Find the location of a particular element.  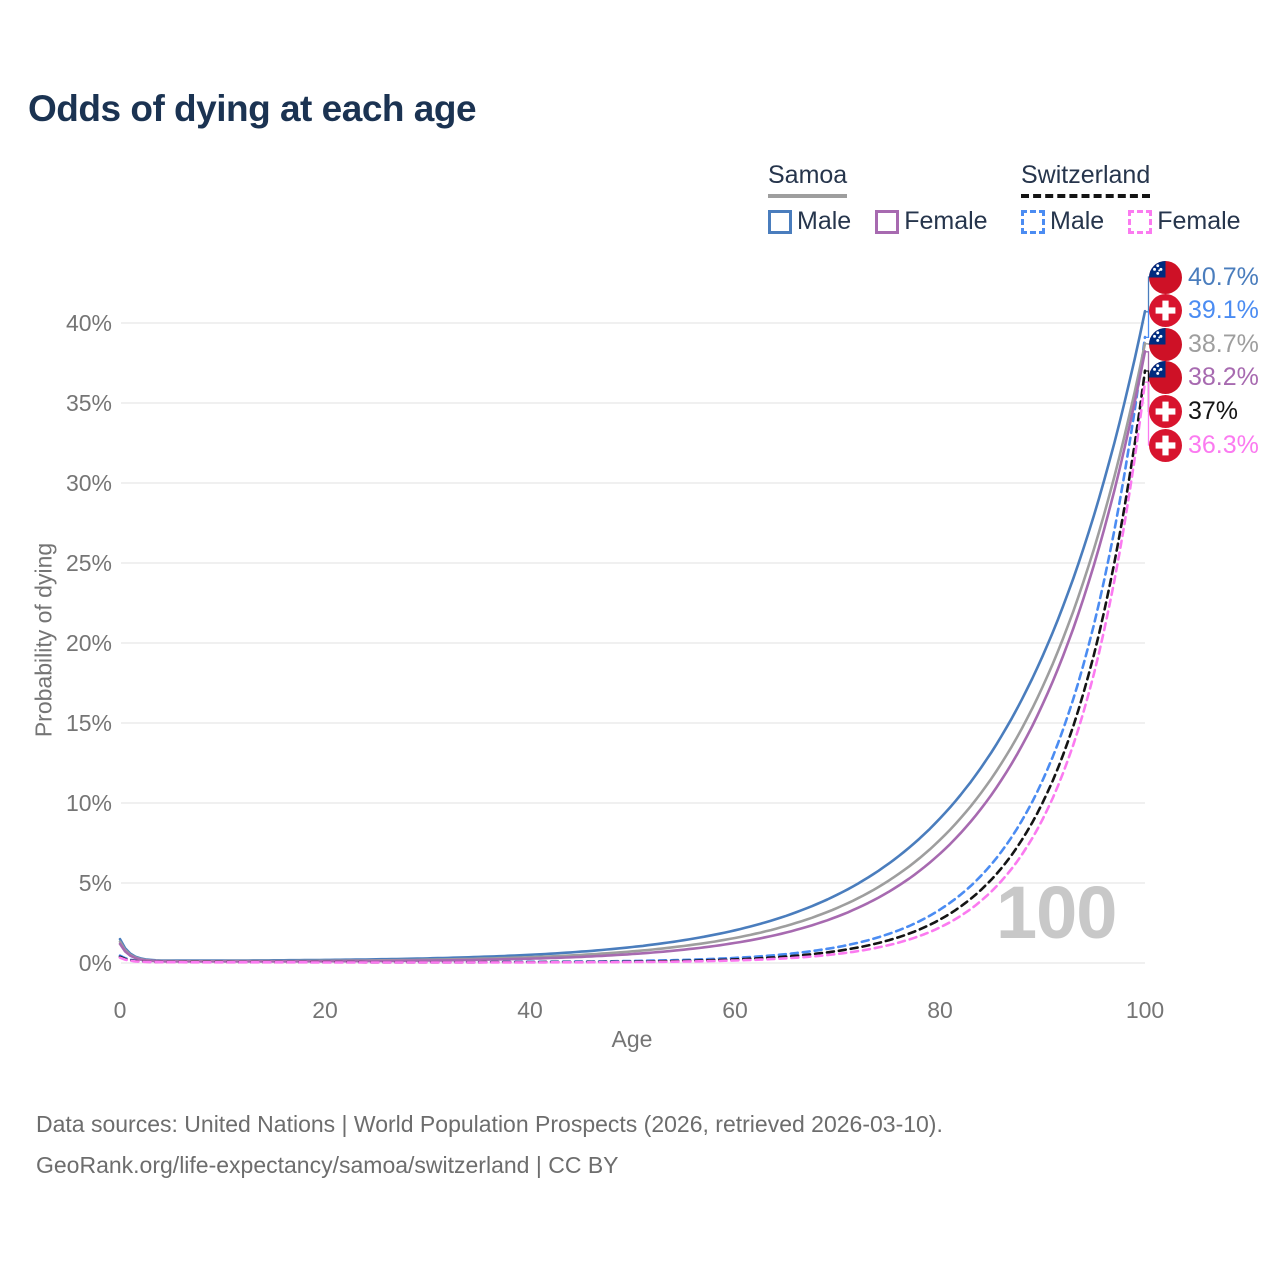

end-label-switzerland-female: 36.3% is located at coordinates (1204, 445).